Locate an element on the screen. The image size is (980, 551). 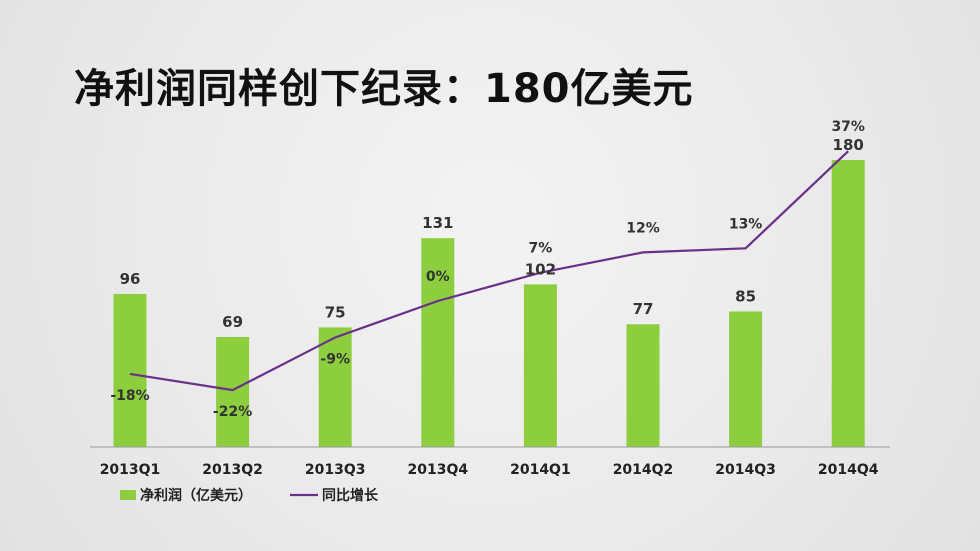
legend-swatch-net-profit is located at coordinates (128, 495).